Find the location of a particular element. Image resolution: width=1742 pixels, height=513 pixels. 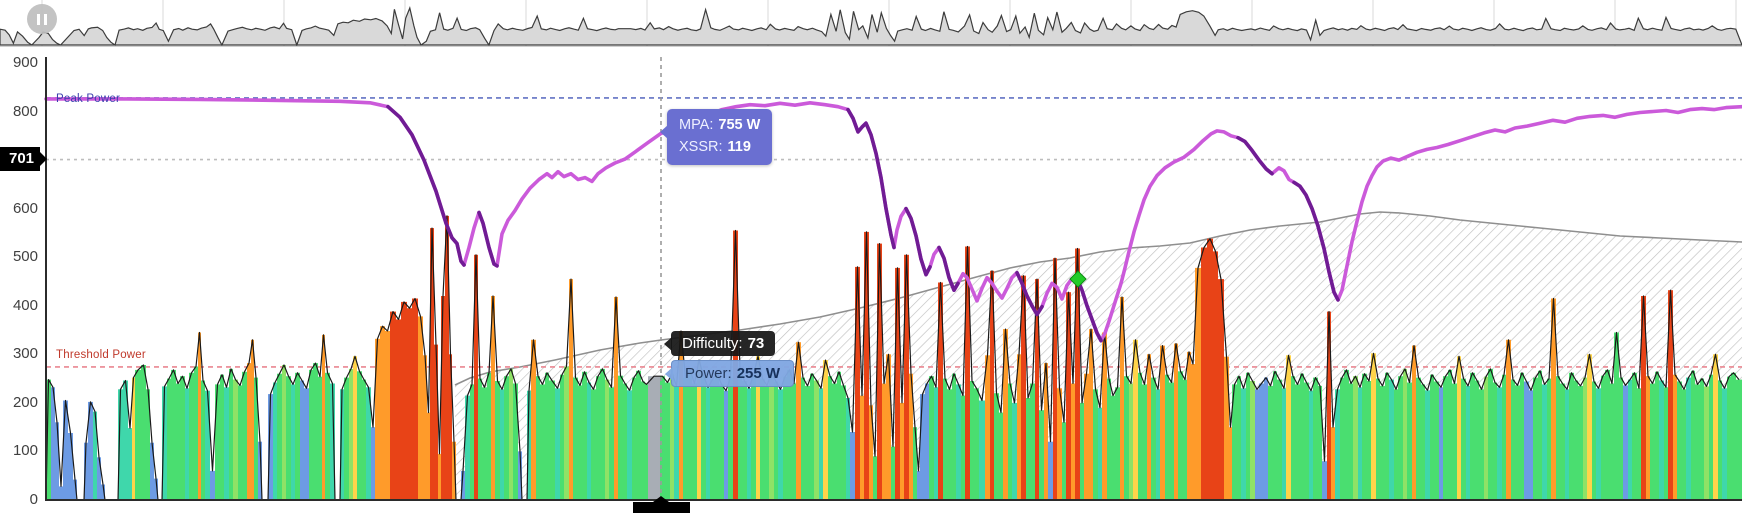

timeline-scrubber-handle is located at coordinates (661, 504).